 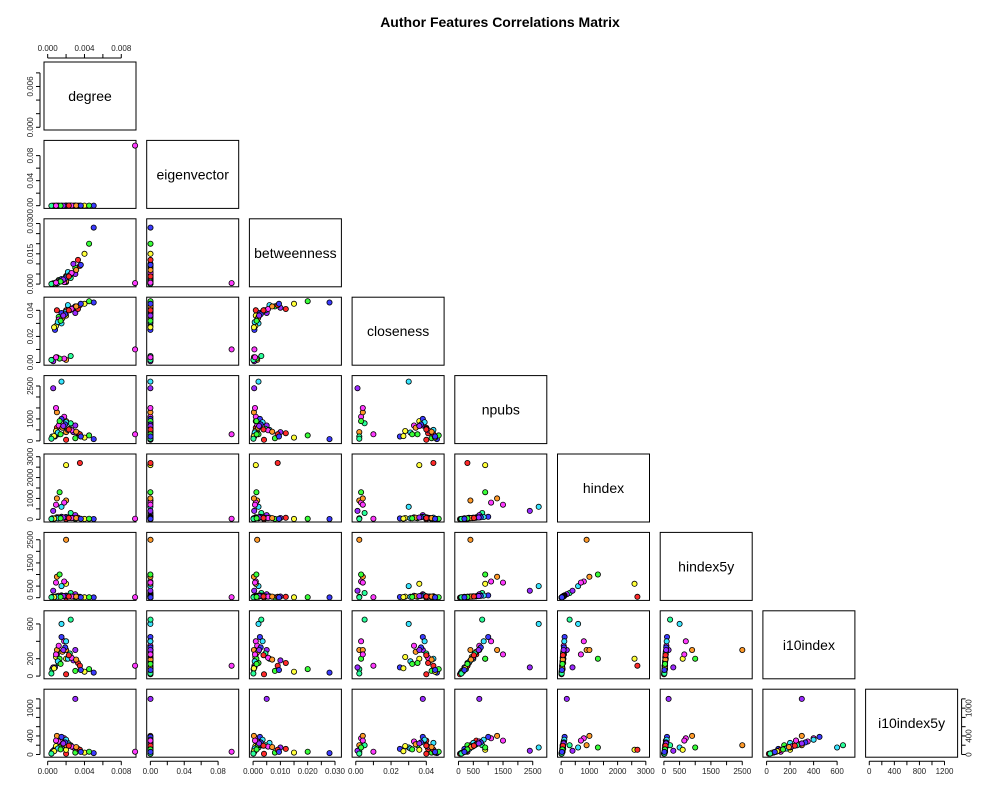 I want to click on scatter-panel-closeness-vs-betweenness, so click(x=295, y=331).